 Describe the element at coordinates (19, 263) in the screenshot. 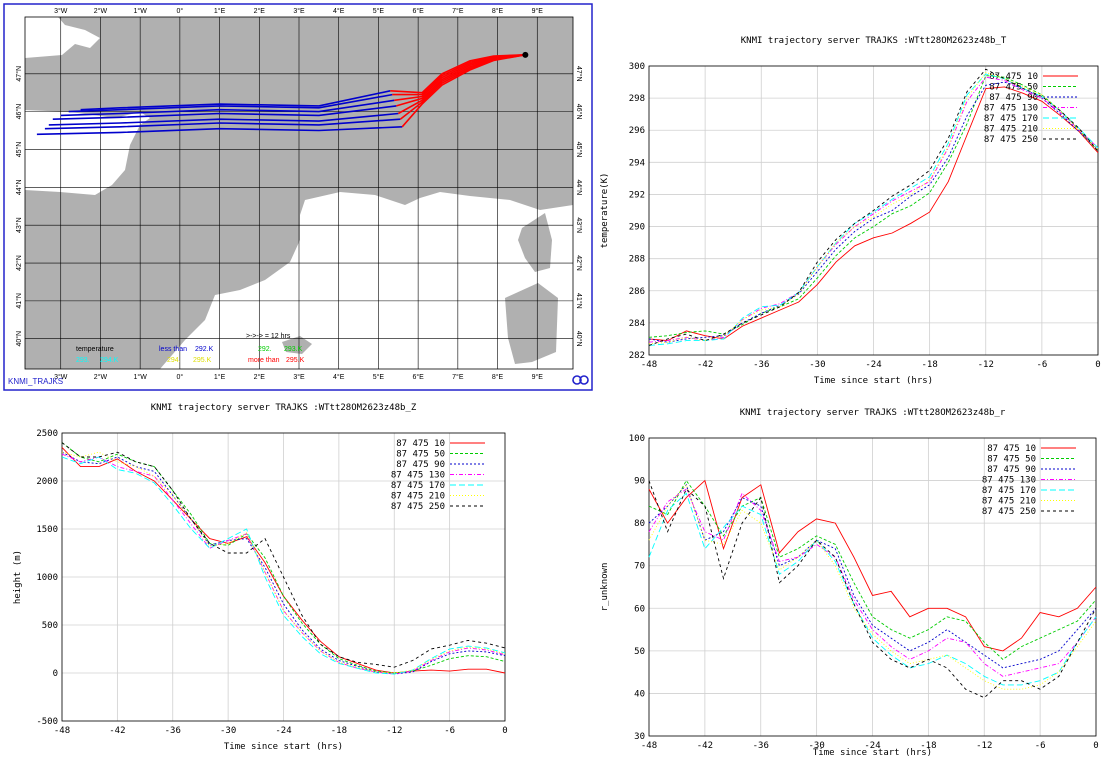

I see `map-lat-tick-left: 42°N` at that location.